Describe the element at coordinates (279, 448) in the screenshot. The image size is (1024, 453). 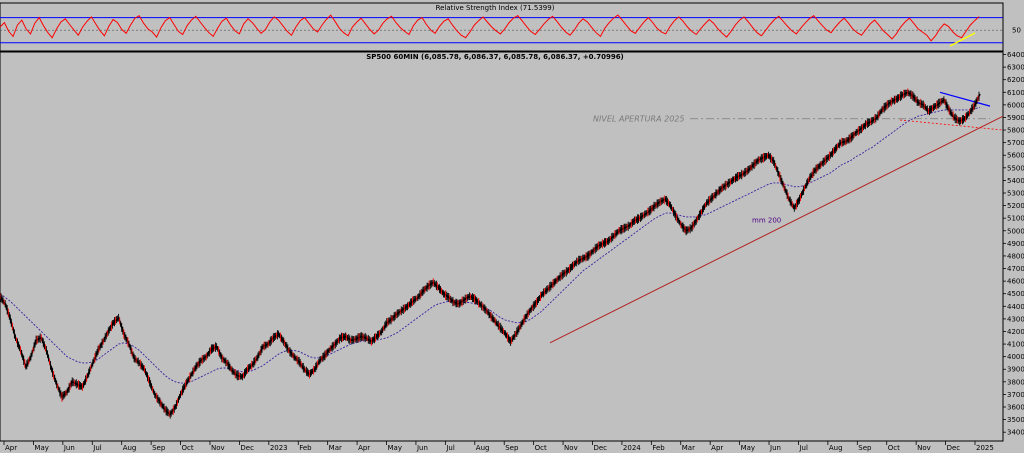
I see `x-tick-label: 2023` at that location.